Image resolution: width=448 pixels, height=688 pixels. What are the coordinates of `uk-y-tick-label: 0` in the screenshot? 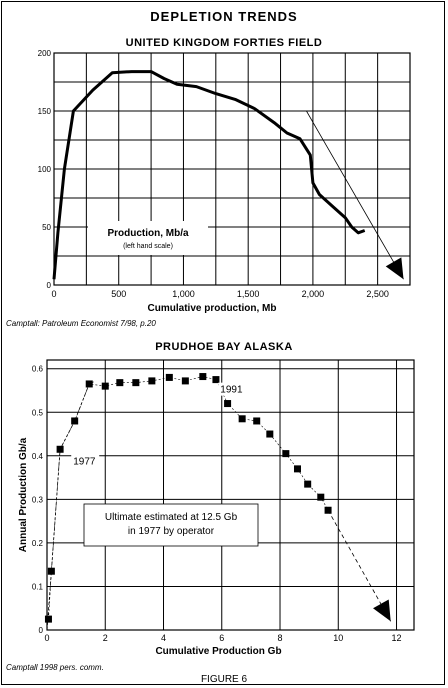 It's located at (49, 285).